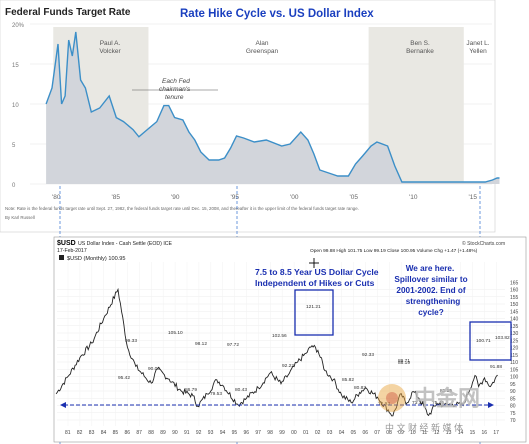 The height and width of the screenshot is (444, 529). I want to click on bottom-x-tick-label: 01, so click(306, 433).